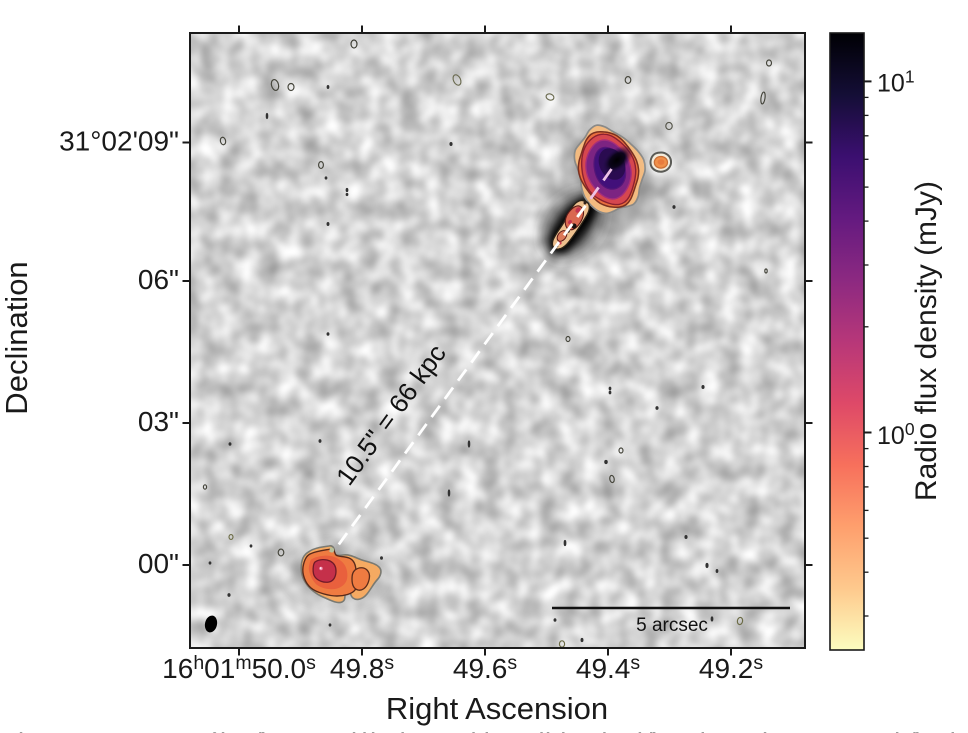 The height and width of the screenshot is (733, 968). I want to click on svg-text: 49.8s, so click(362, 668).